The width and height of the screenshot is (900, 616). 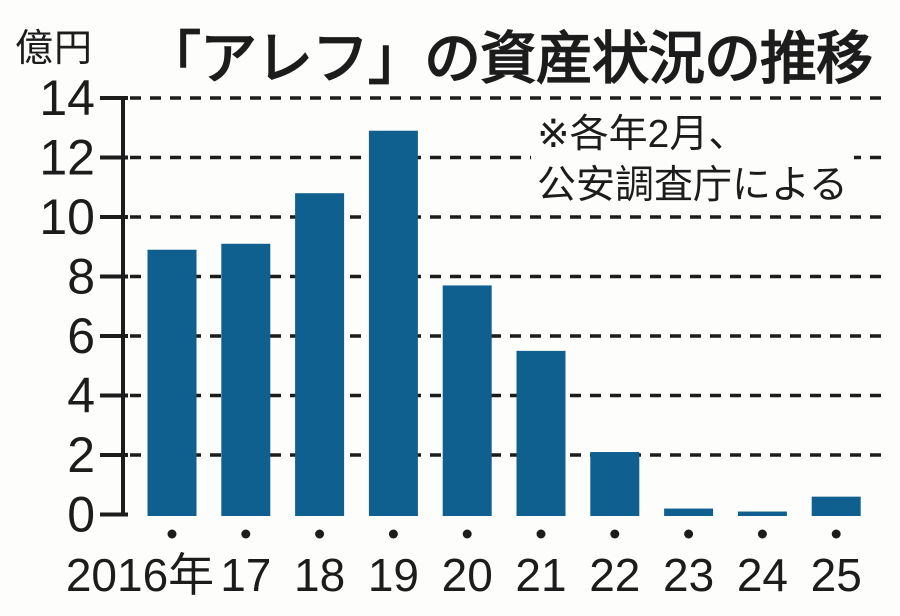 I want to click on y-tick-label: 8, so click(x=81, y=277).